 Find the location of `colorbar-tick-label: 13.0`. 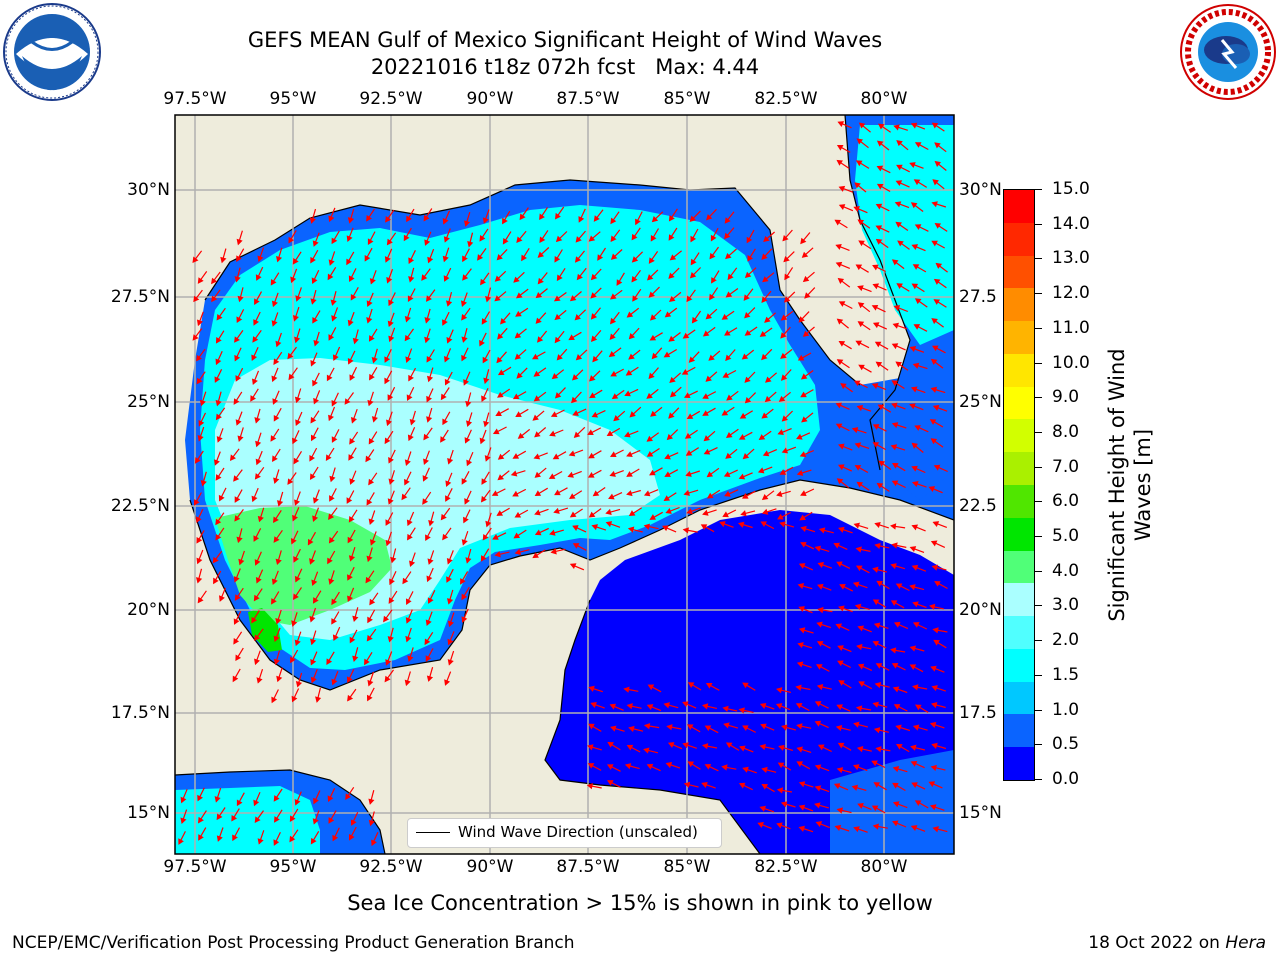

colorbar-tick-label: 13.0 is located at coordinates (1071, 258).